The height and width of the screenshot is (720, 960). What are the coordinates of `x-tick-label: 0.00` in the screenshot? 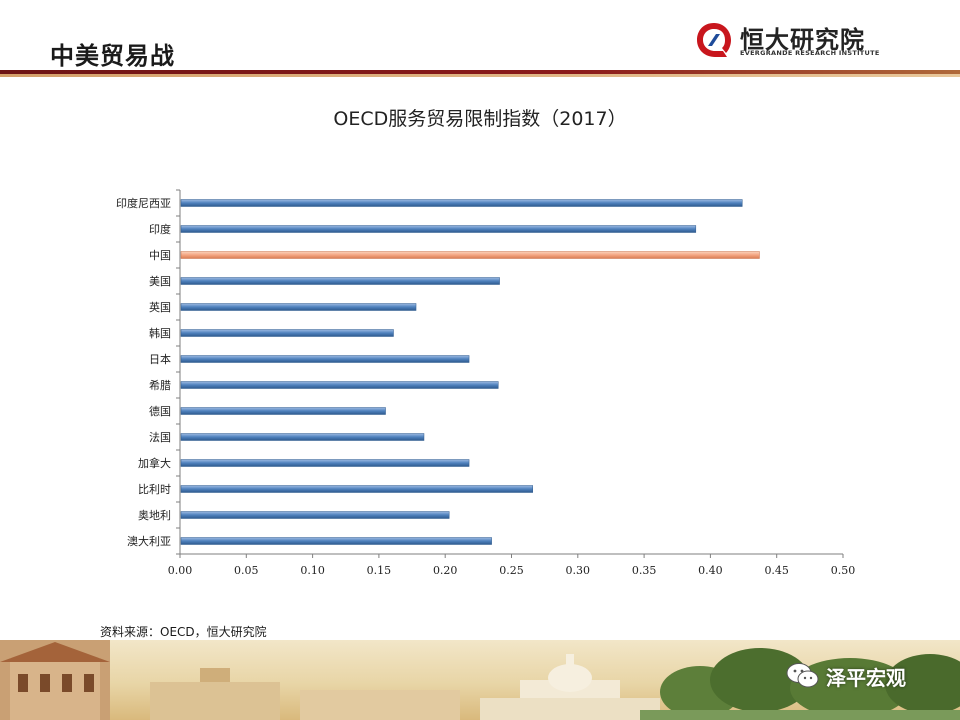 It's located at (180, 570).